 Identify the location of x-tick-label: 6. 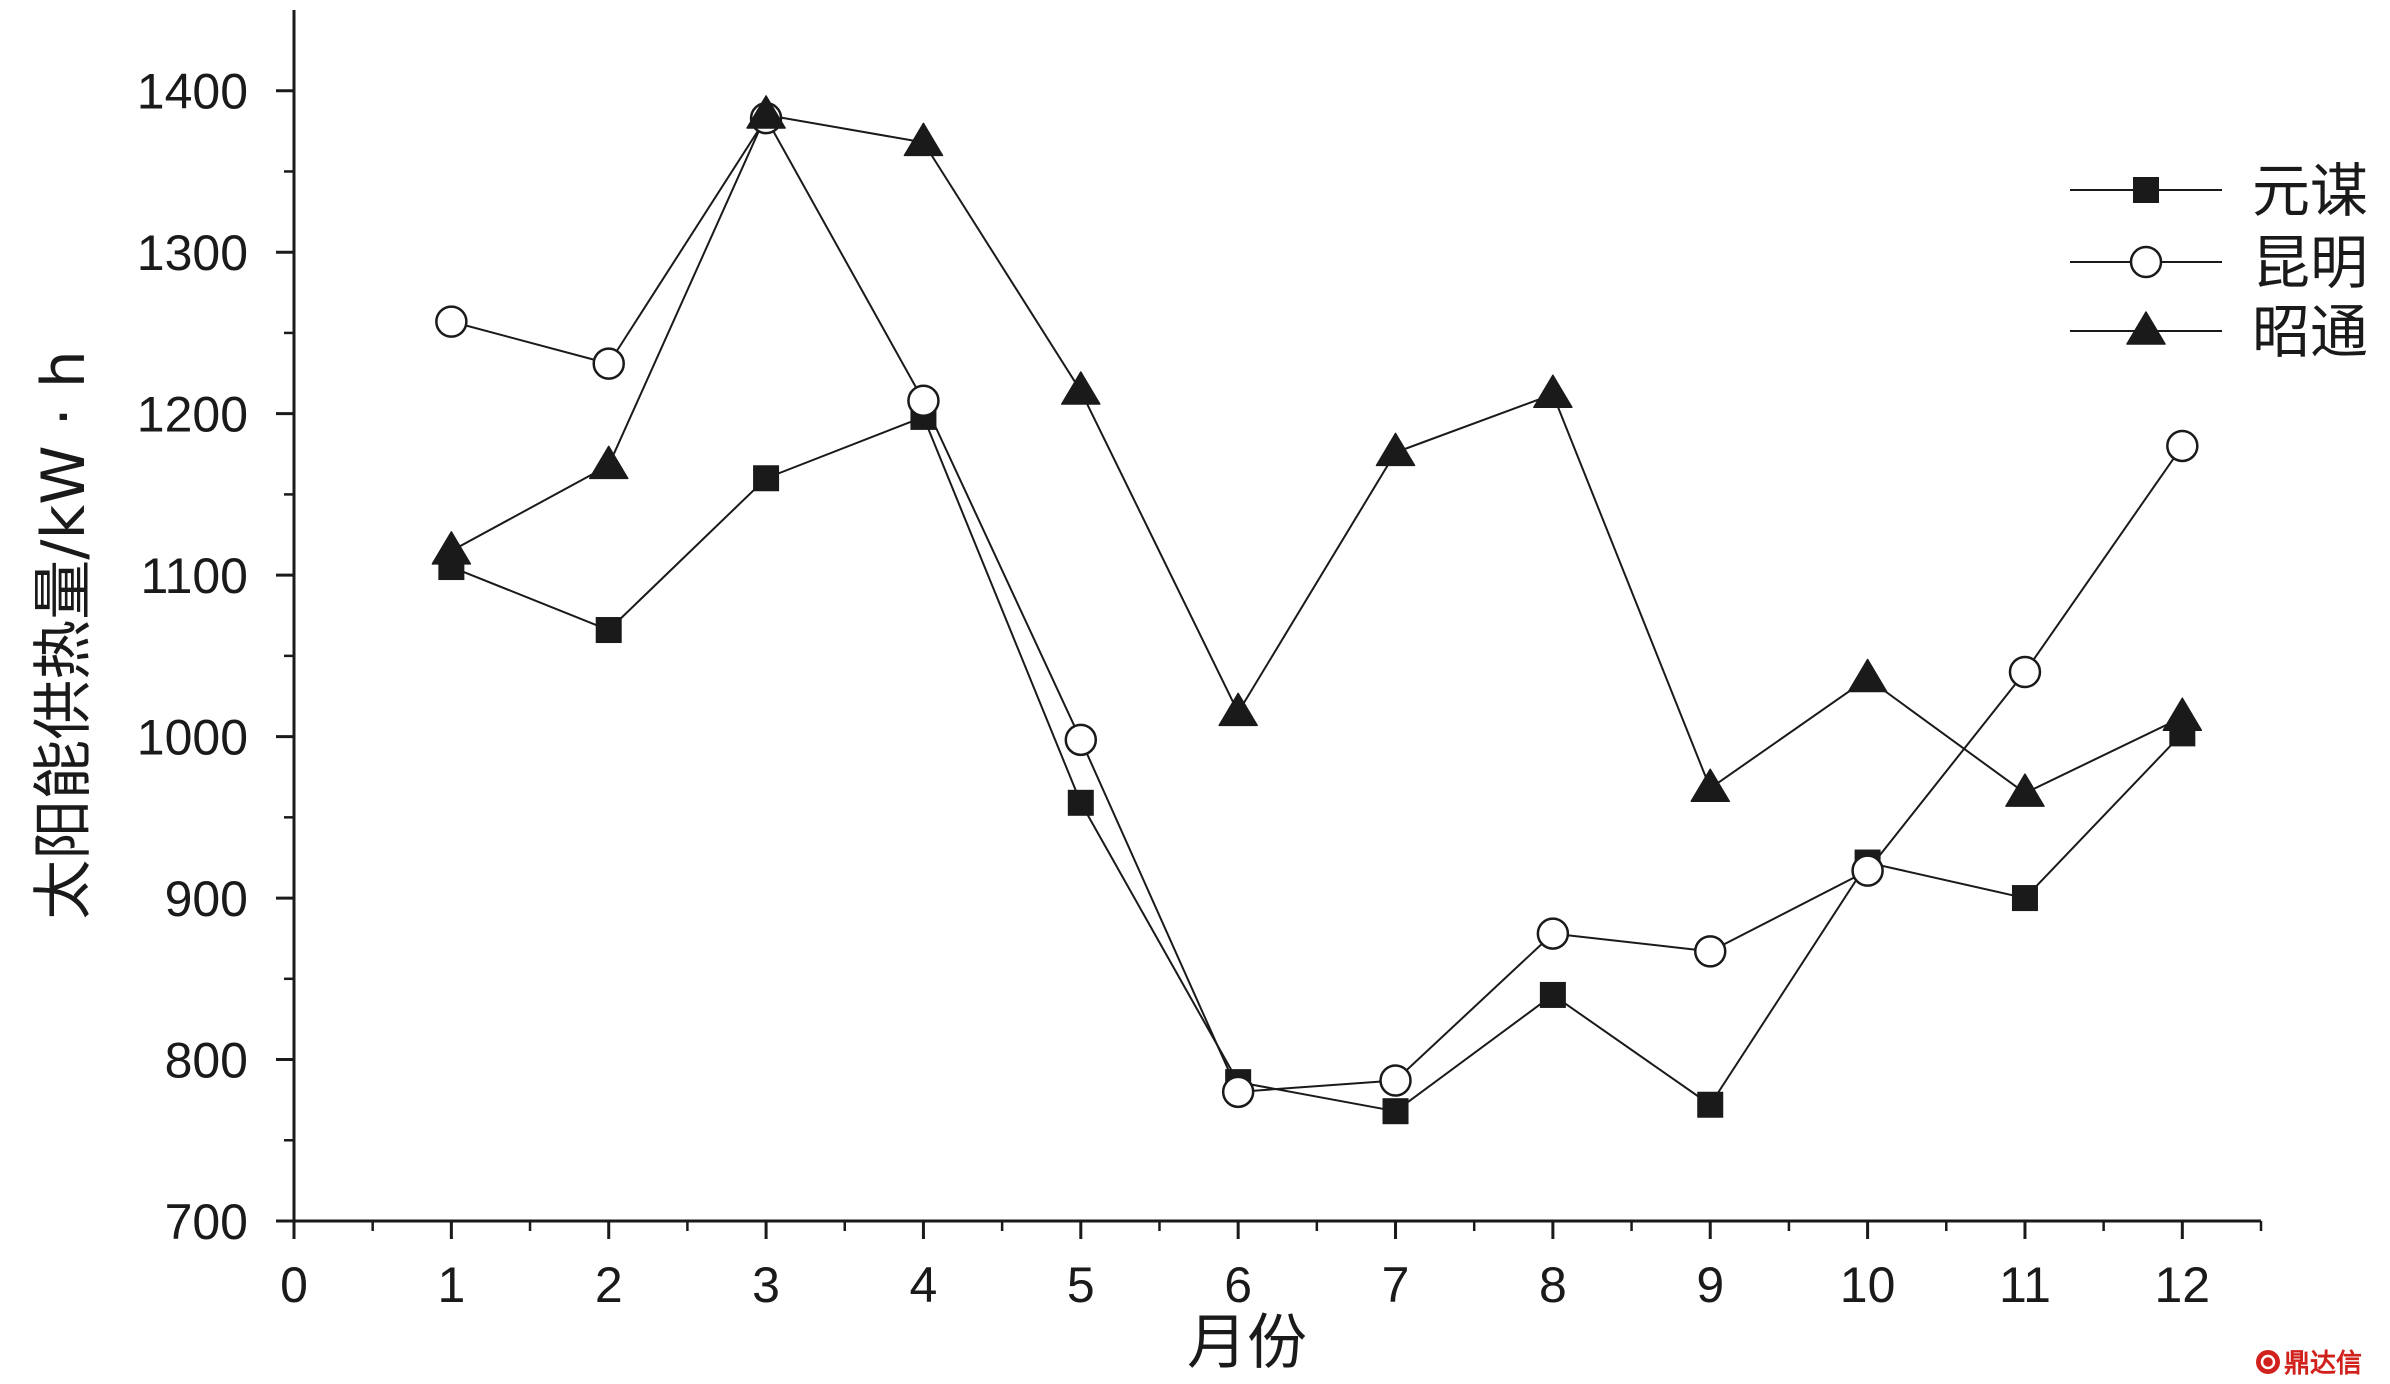
(1238, 1285).